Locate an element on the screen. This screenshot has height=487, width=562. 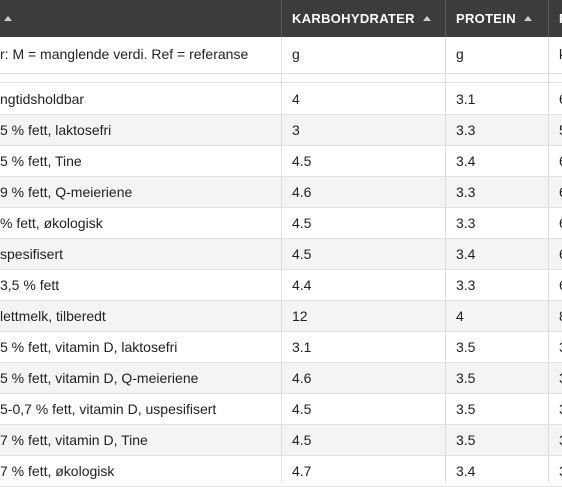
cell-food-name: 5 % fett, vitamin D, laktosefri is located at coordinates (89, 347).